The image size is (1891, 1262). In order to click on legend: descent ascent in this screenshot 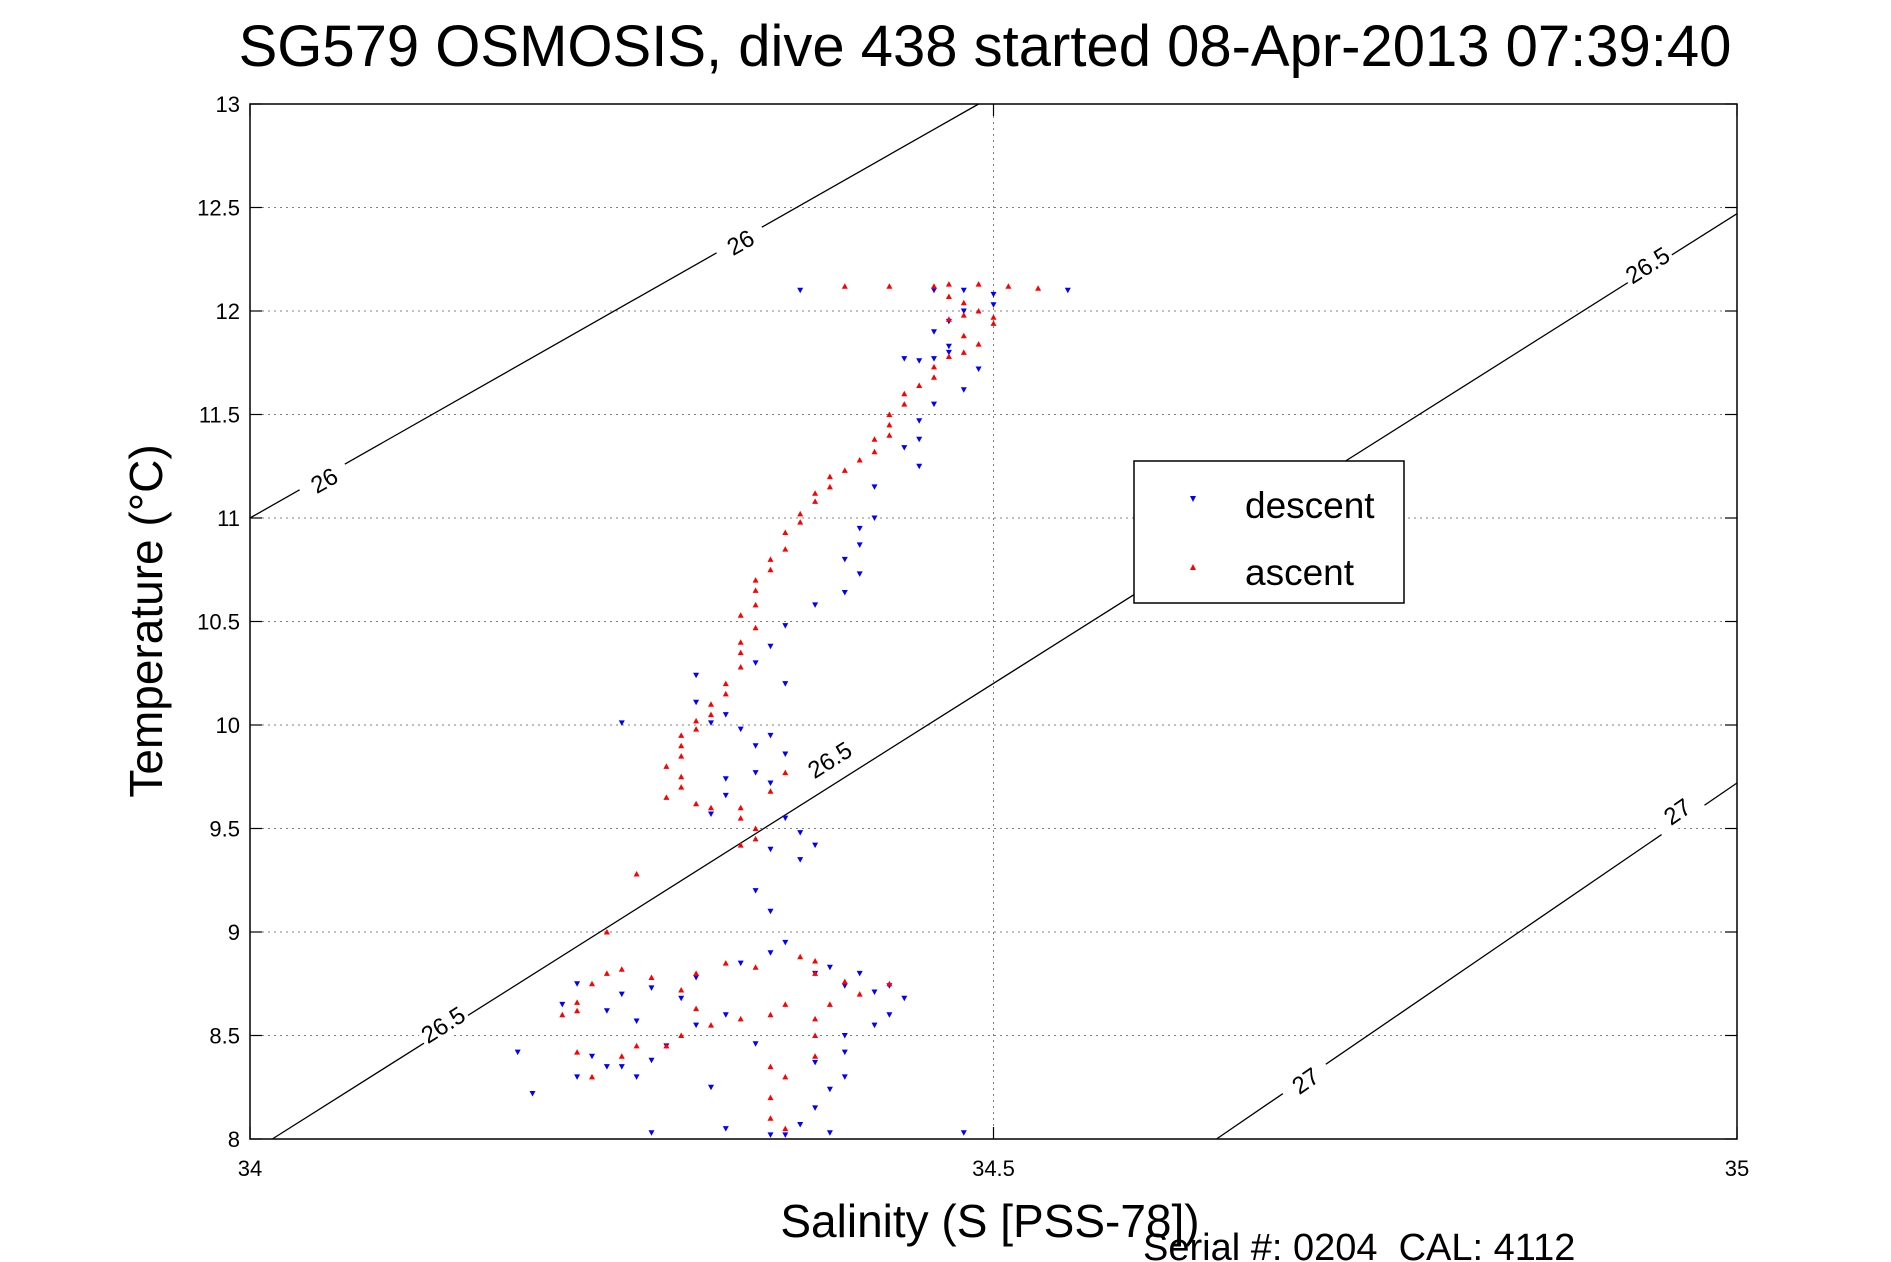, I will do `click(1269, 532)`.